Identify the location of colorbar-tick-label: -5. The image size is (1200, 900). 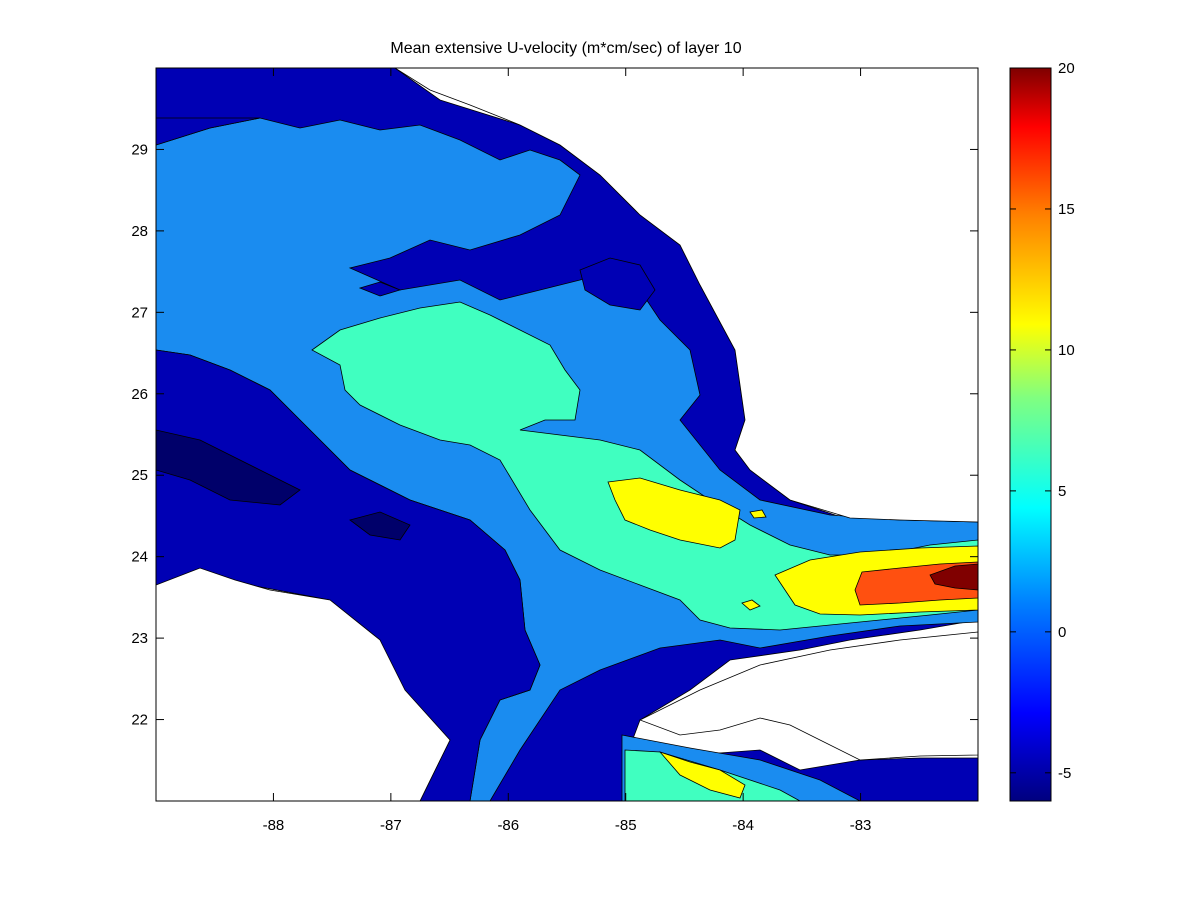
(1064, 773).